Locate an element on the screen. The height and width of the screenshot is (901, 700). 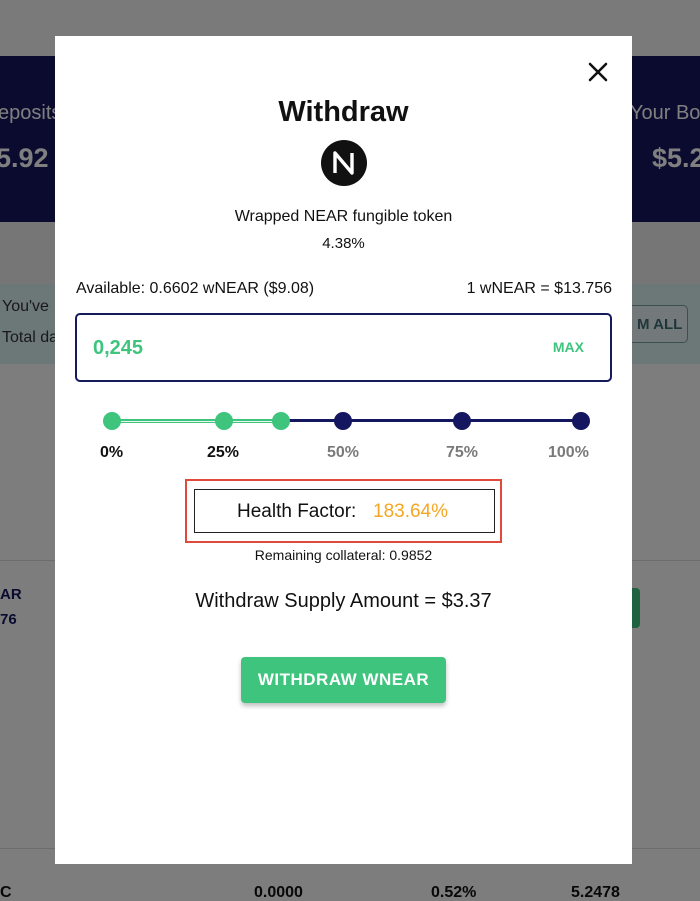
slider-label-50: 50% is located at coordinates (343, 452).